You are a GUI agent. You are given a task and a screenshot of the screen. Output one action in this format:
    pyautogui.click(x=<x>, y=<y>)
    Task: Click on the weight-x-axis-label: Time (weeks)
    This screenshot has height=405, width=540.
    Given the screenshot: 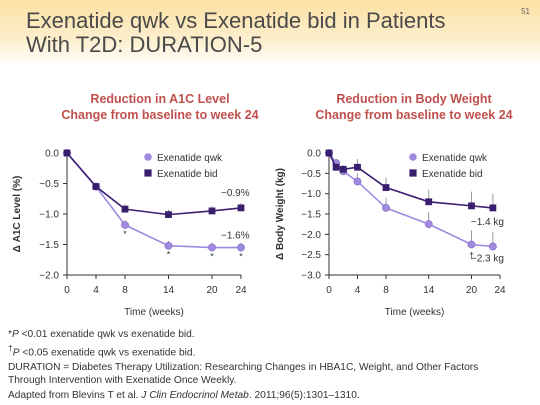 What is the action you would take?
    pyautogui.click(x=415, y=312)
    